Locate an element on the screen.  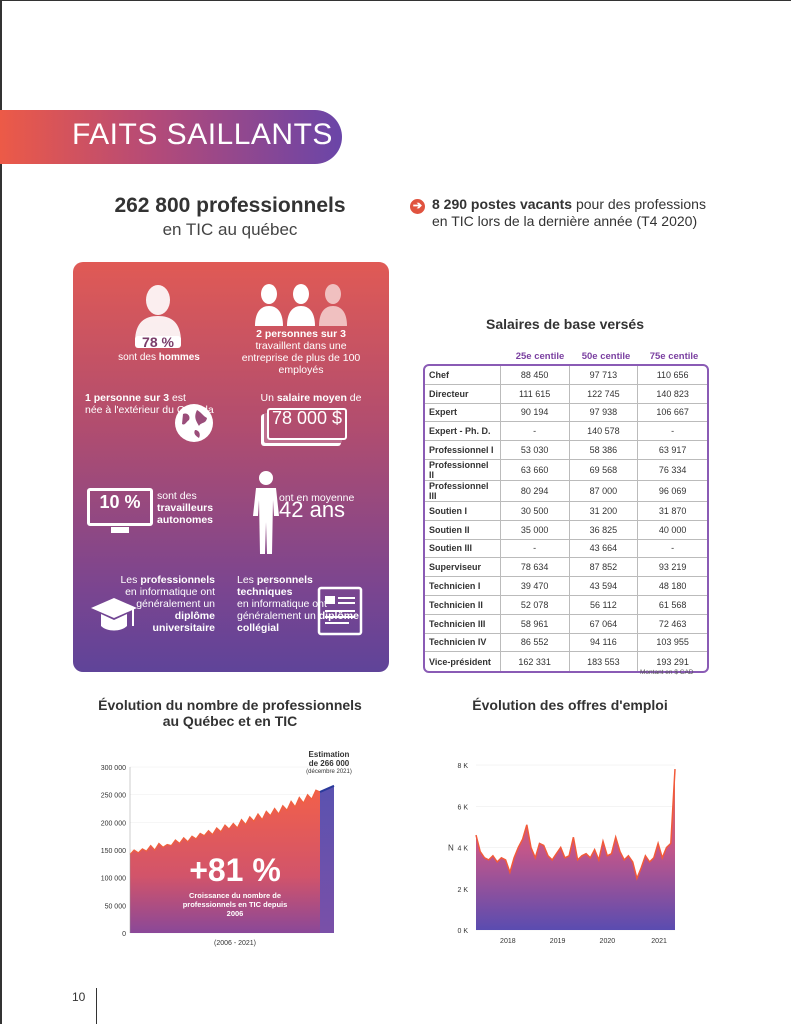
table-row: Technicien III 58 961 67 064 72 463 is located at coordinates (566, 624).